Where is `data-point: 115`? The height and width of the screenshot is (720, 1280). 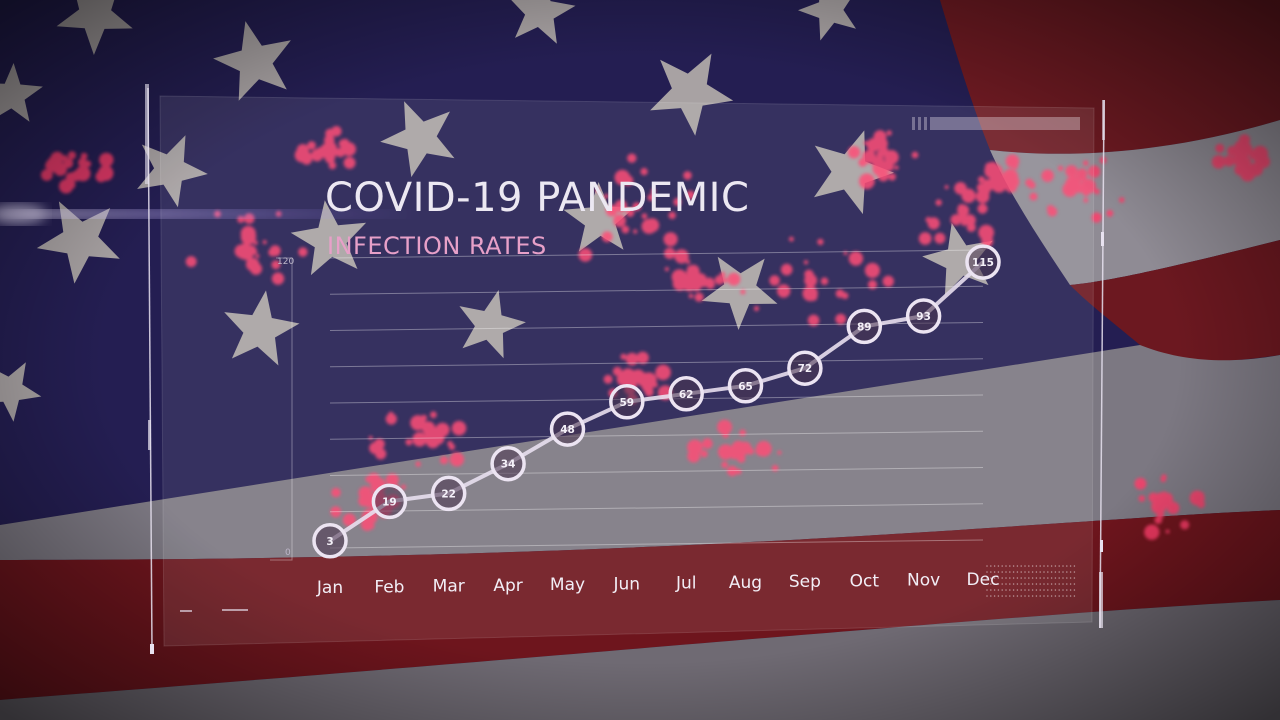 data-point: 115 is located at coordinates (983, 262).